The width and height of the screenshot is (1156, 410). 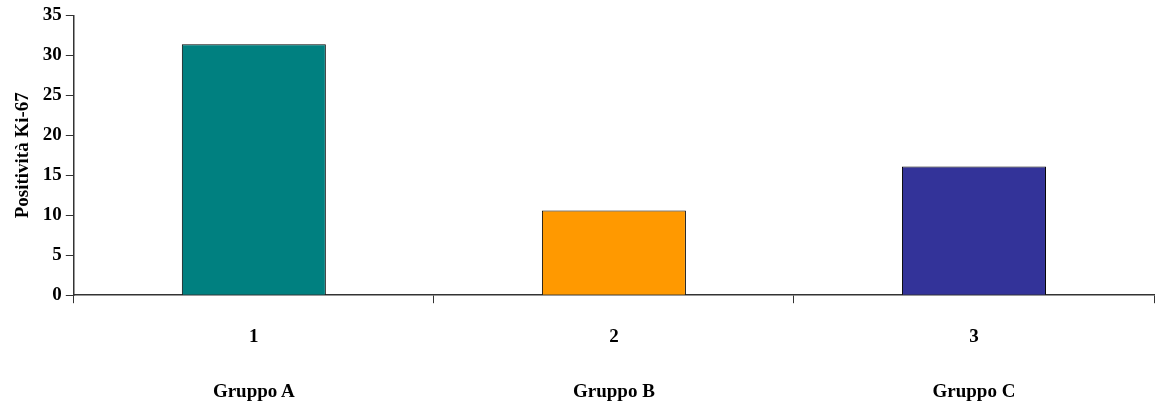 I want to click on text: Gruppo A, so click(x=254, y=390).